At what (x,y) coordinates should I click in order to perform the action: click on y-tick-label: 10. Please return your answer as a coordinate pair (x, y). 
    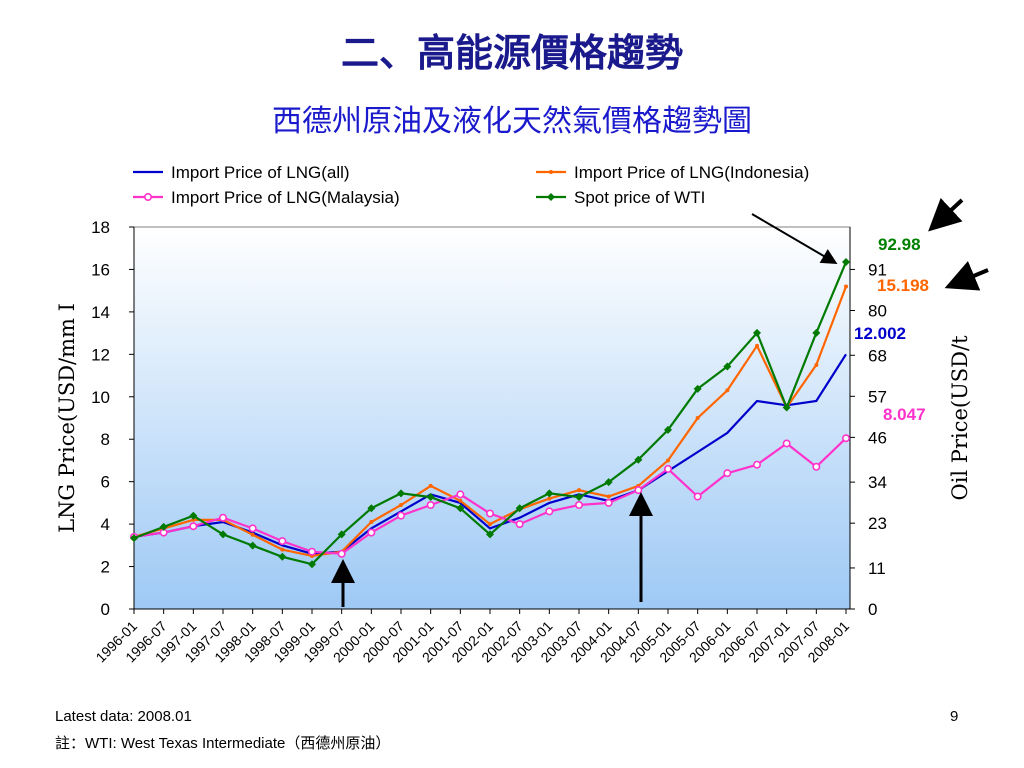
    Looking at the image, I should click on (100, 397).